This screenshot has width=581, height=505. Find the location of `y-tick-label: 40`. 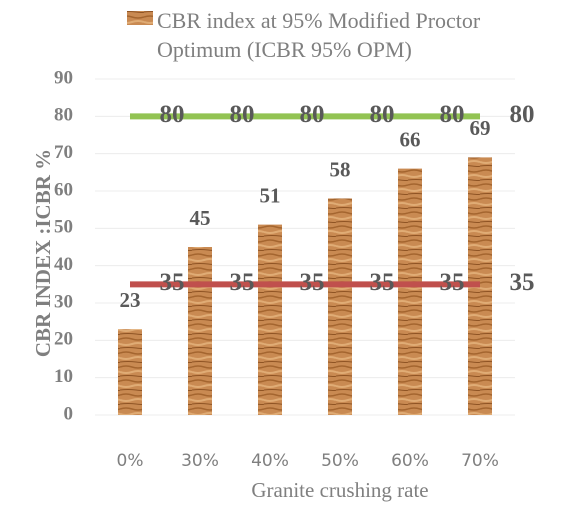

y-tick-label: 40 is located at coordinates (63, 264).